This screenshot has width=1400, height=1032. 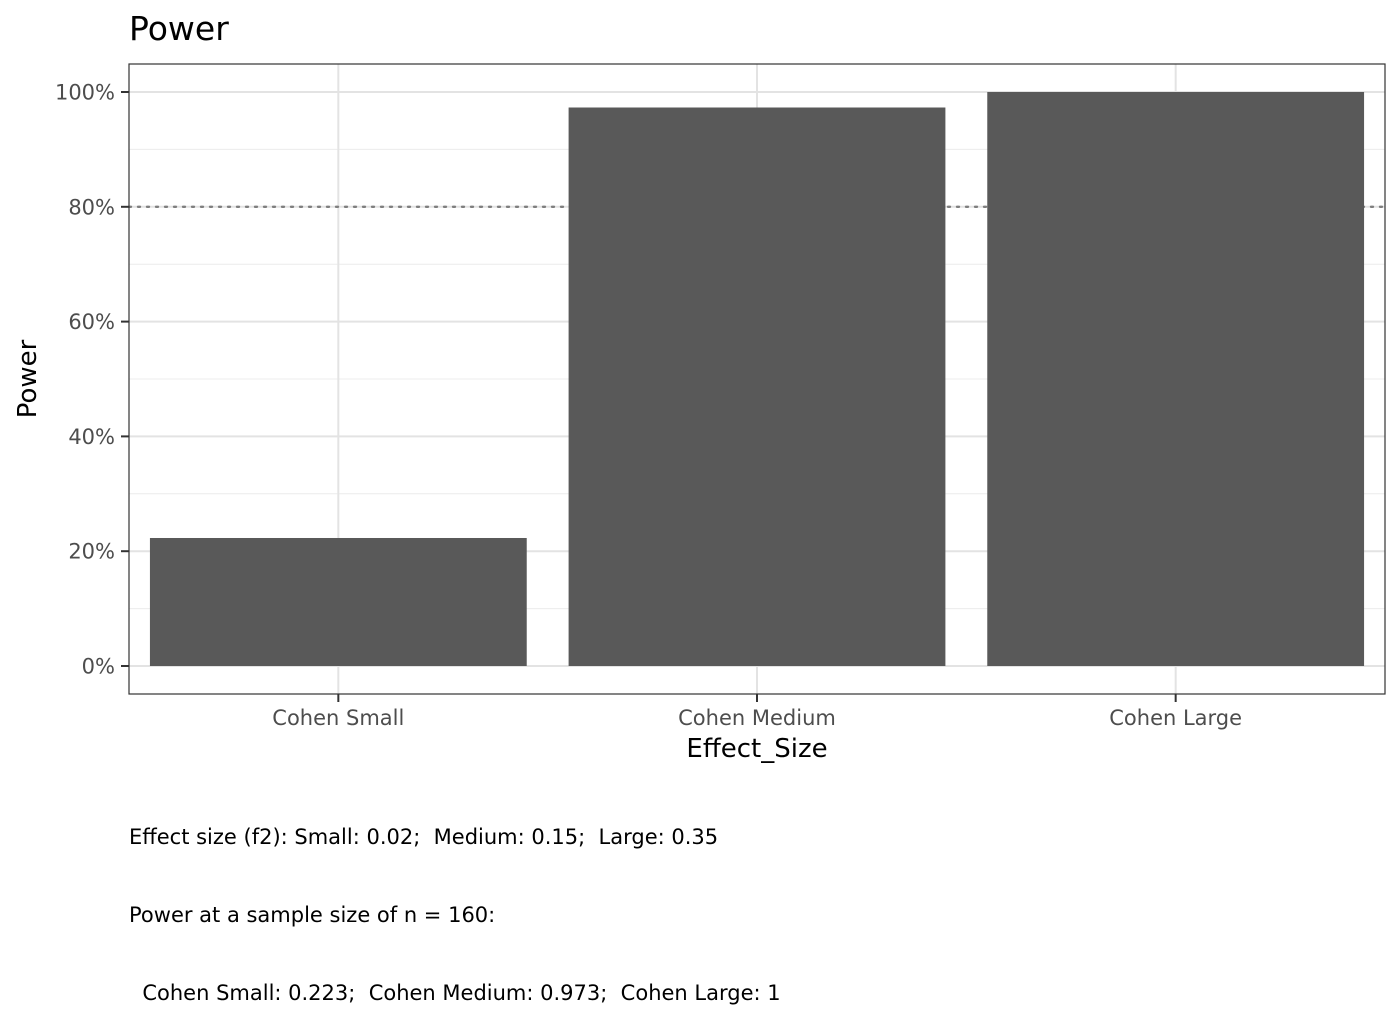 What do you see at coordinates (757, 718) in the screenshot?
I see `x-tick-label: Cohen Medium` at bounding box center [757, 718].